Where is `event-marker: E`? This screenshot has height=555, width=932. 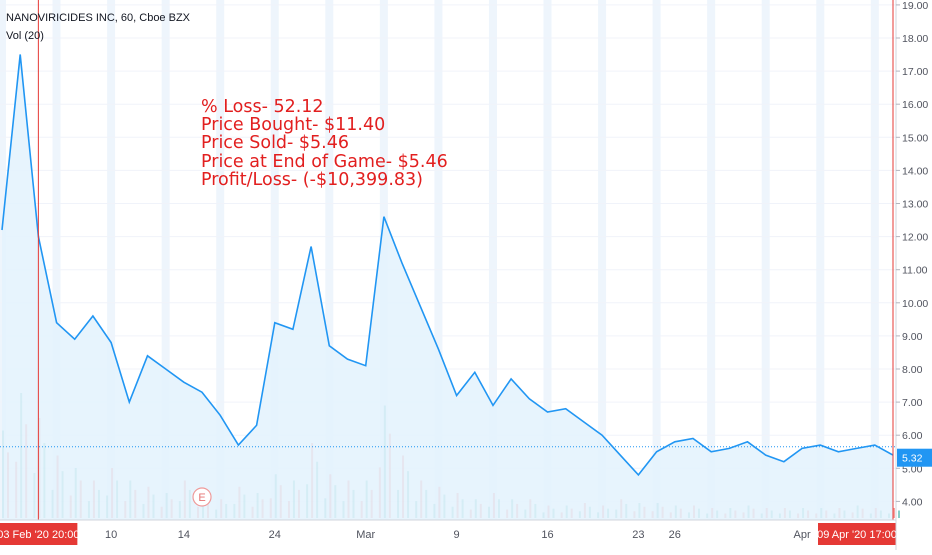
event-marker: E is located at coordinates (202, 497).